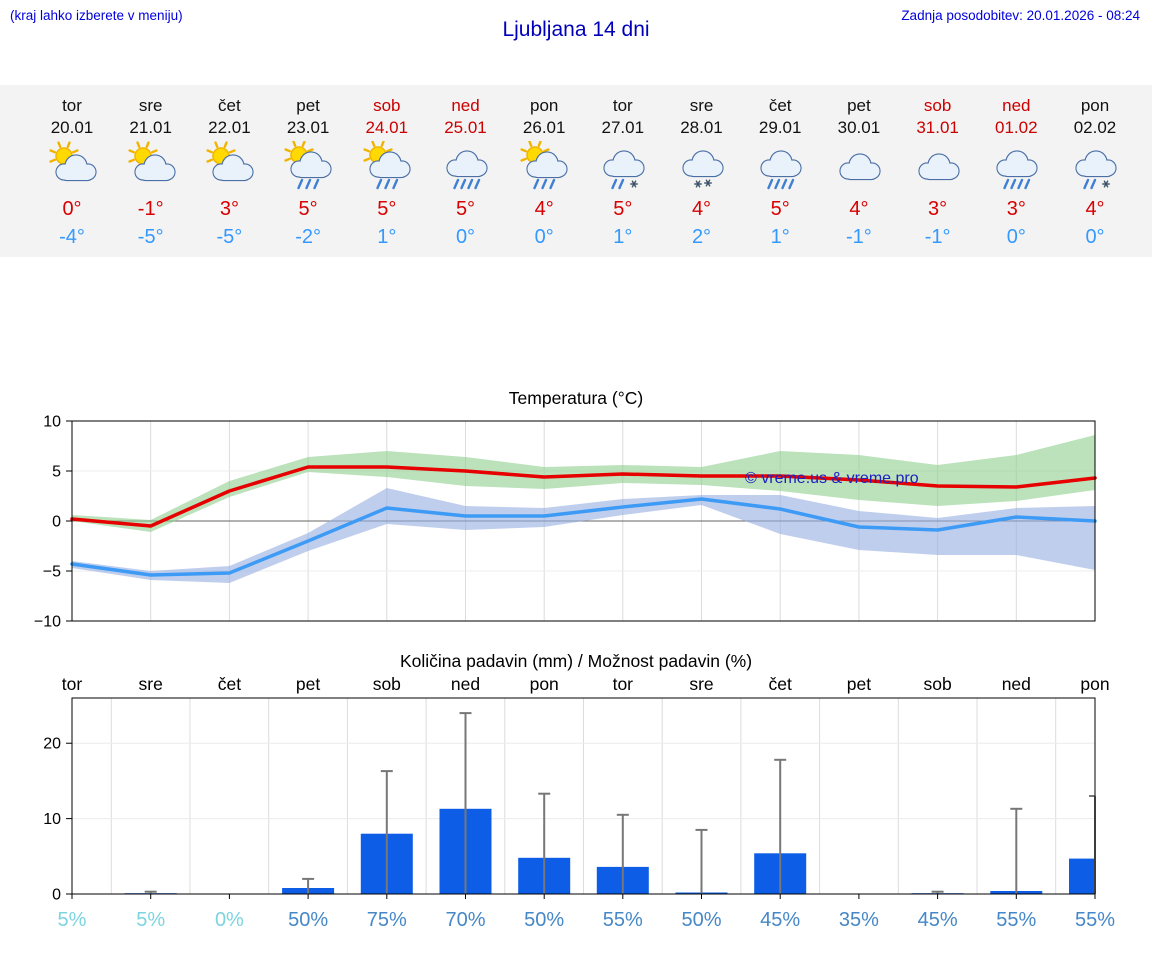 The height and width of the screenshot is (975, 1152). I want to click on percent-label: 70%, so click(465, 920).